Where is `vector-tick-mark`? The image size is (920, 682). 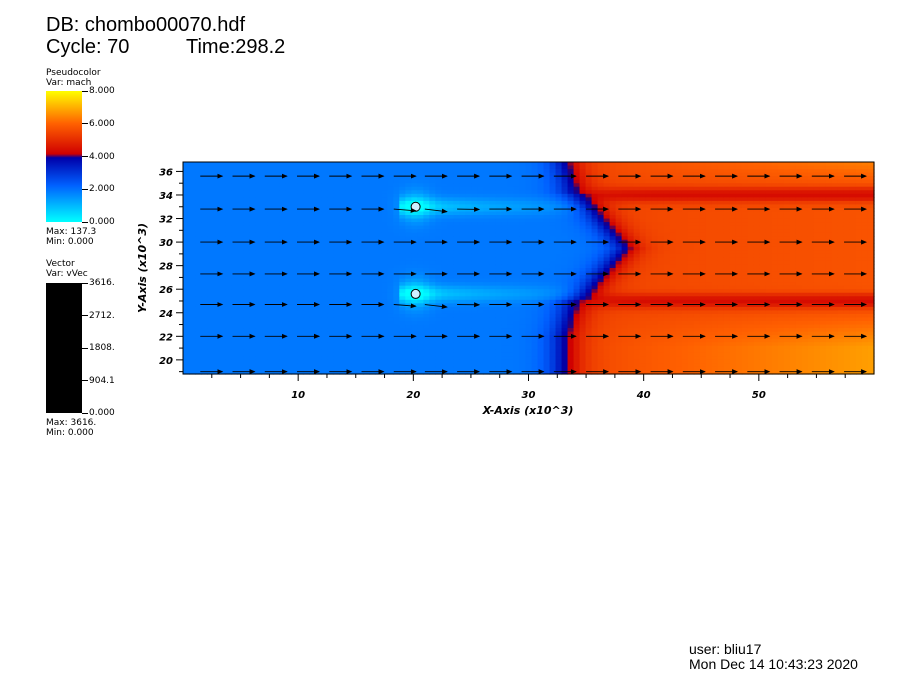
vector-tick-mark is located at coordinates (85, 413).